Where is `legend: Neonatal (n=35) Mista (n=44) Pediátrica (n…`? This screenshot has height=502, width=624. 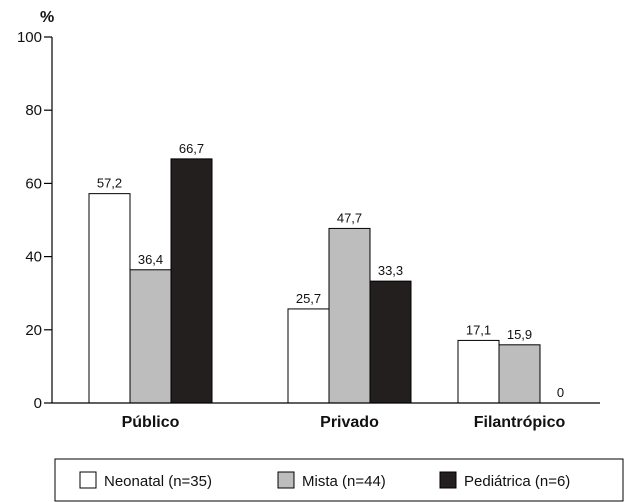
legend: Neonatal (n=35) Mista (n=44) Pediátrica (n… is located at coordinates (339, 480).